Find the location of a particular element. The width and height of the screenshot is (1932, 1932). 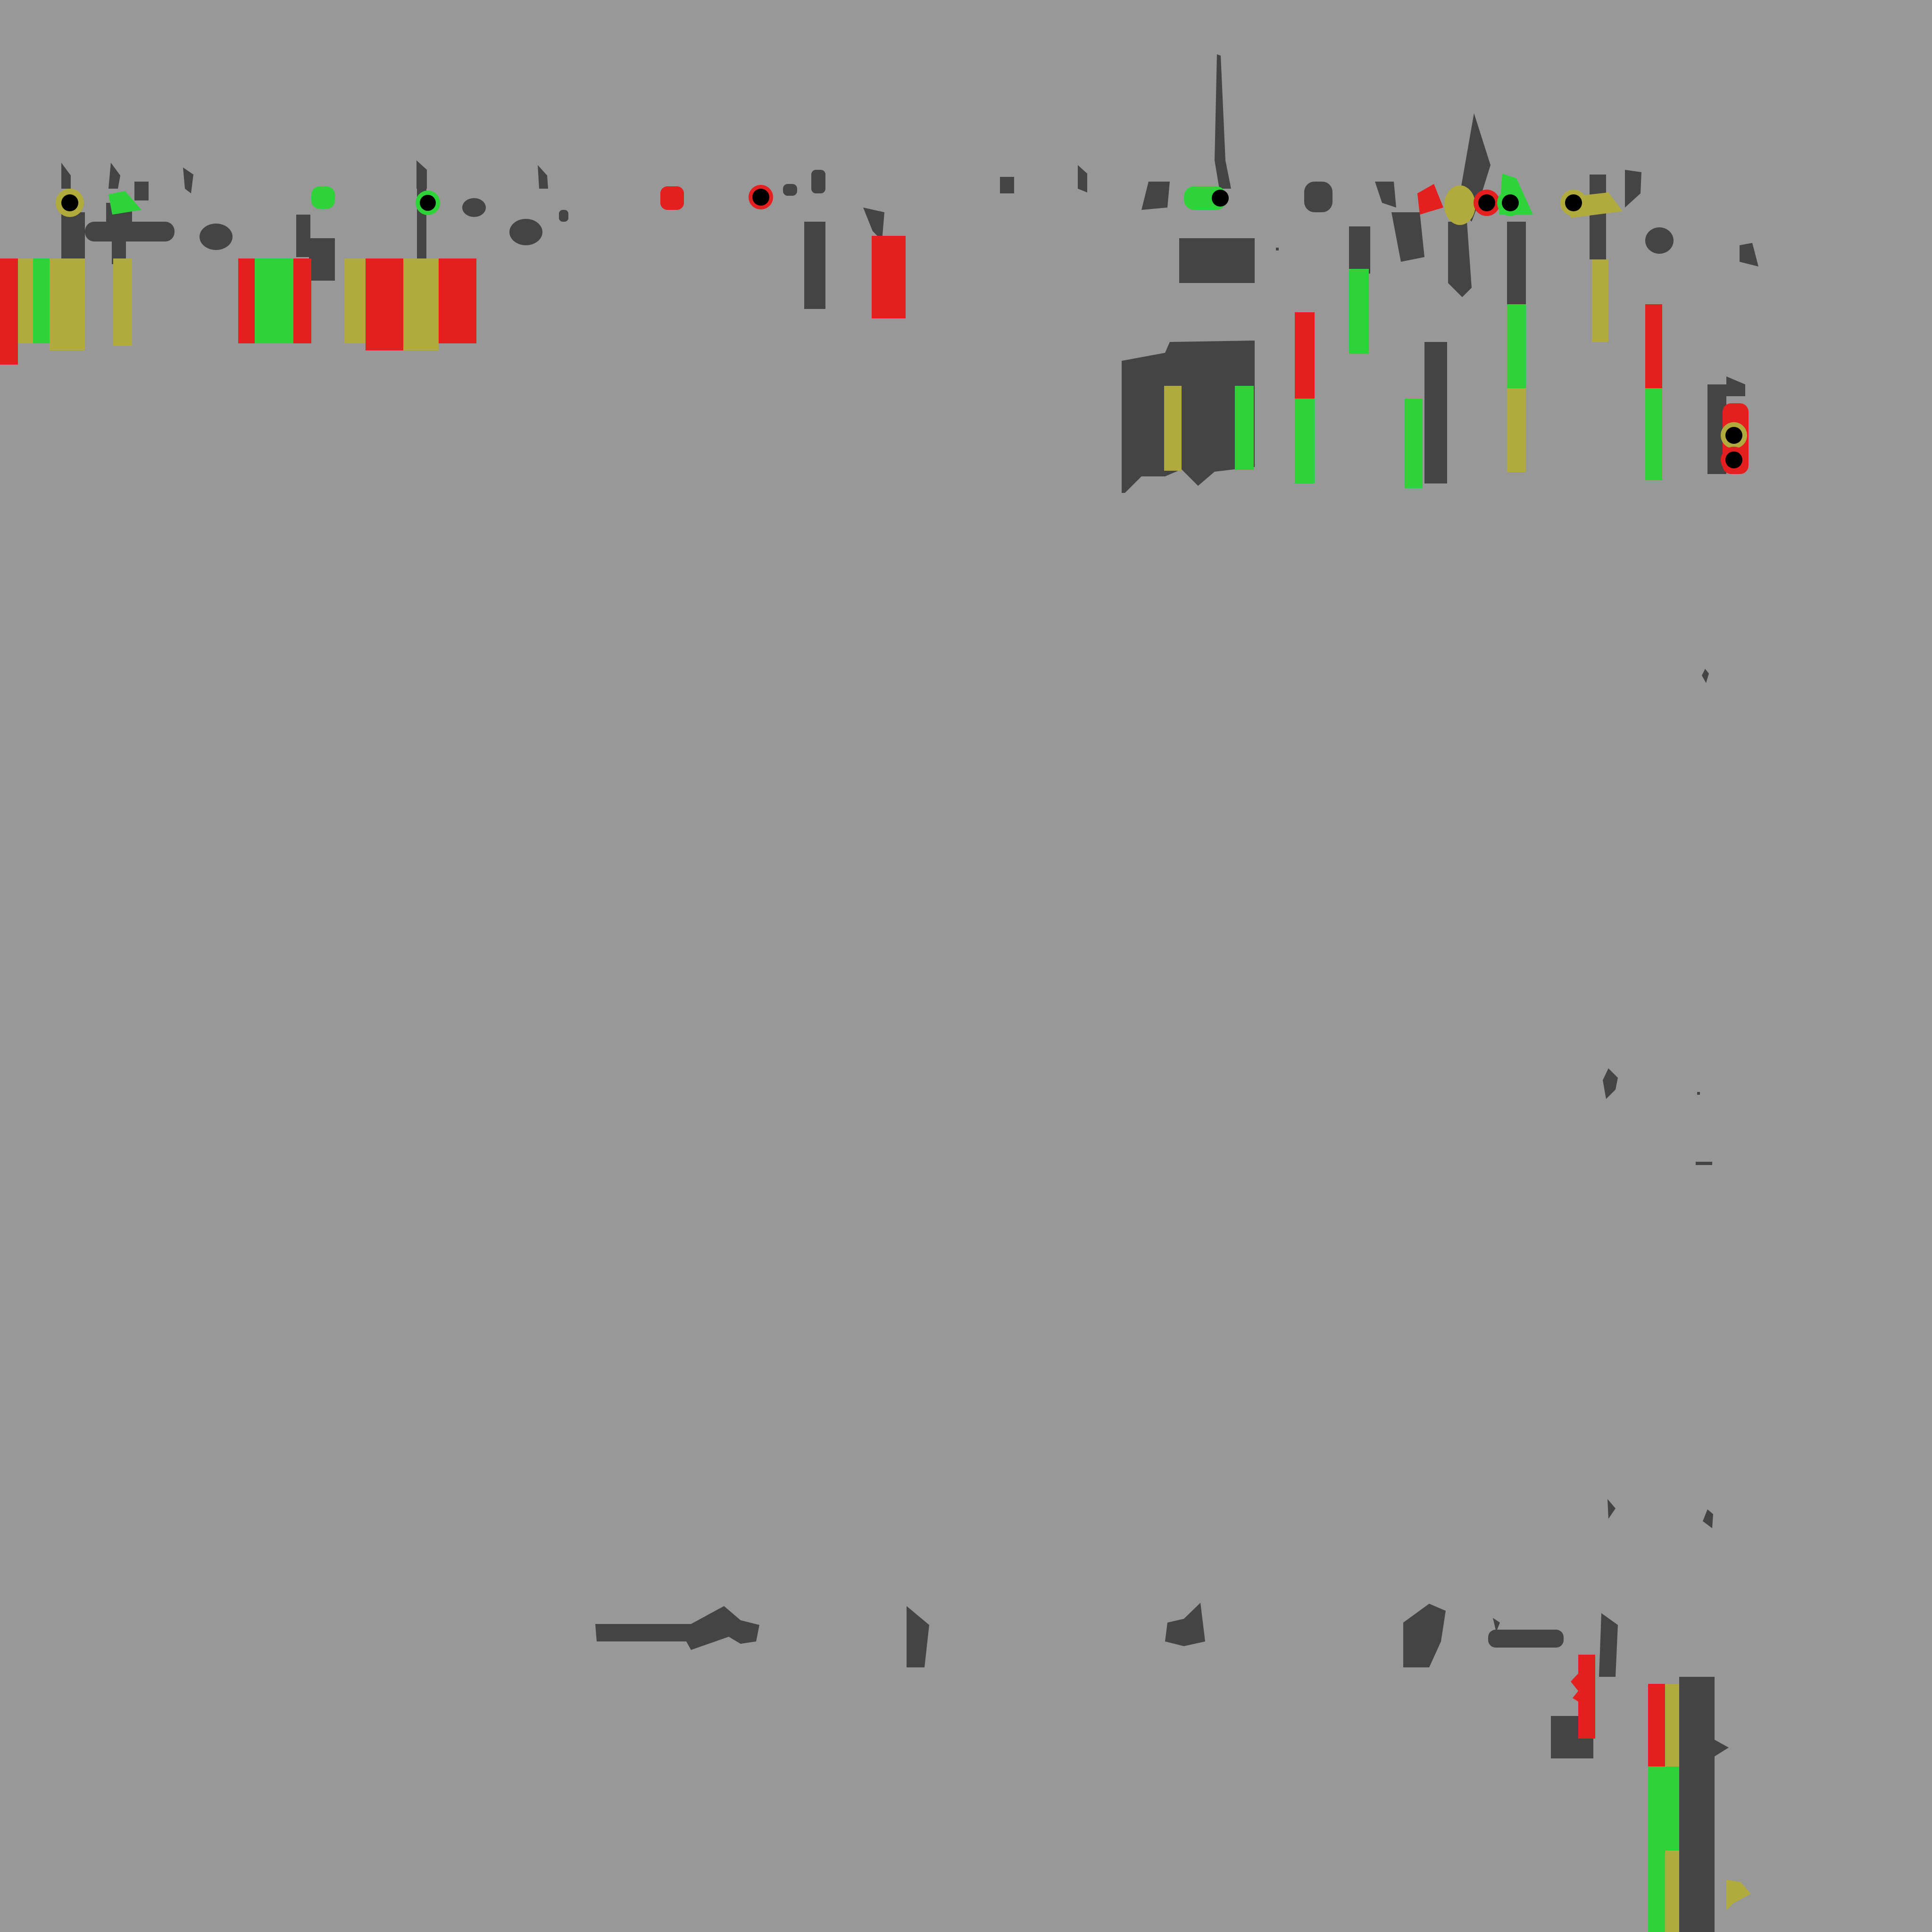

dark-stroke is located at coordinates (677, 1628).